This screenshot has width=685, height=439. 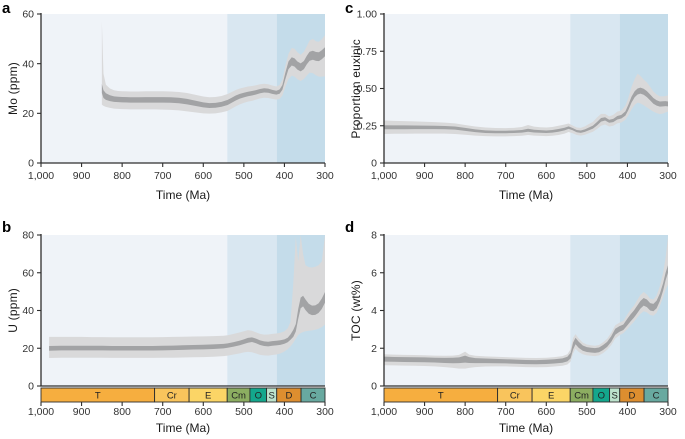 What do you see at coordinates (526, 428) in the screenshot?
I see `x-axis-title-d: Time (Ma)` at bounding box center [526, 428].